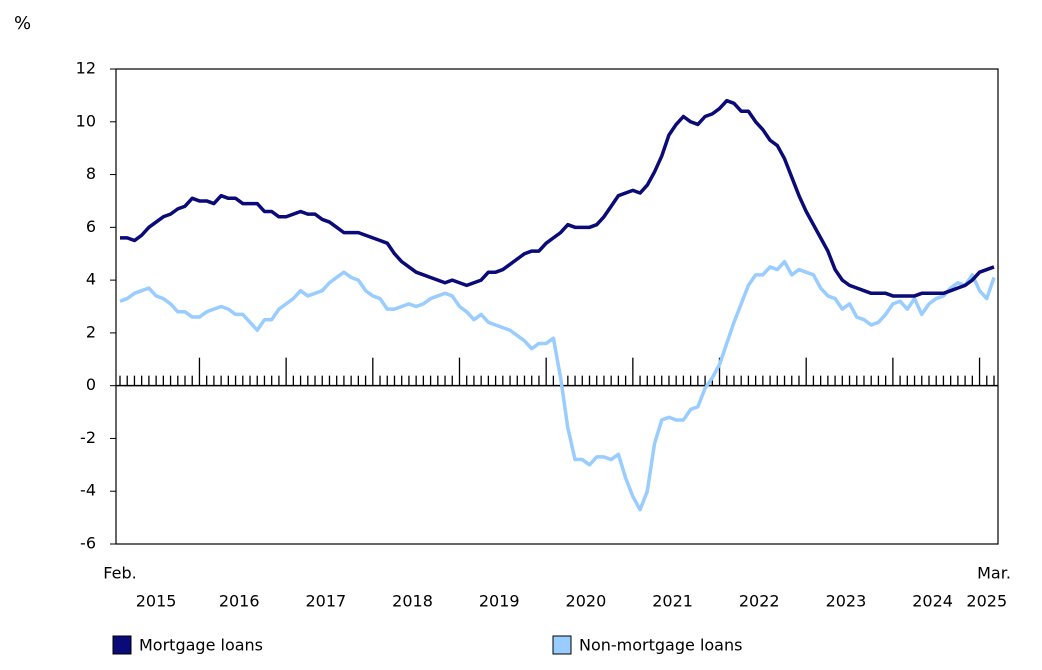  What do you see at coordinates (660, 645) in the screenshot?
I see `legend-label: Non-mortgage loans` at bounding box center [660, 645].